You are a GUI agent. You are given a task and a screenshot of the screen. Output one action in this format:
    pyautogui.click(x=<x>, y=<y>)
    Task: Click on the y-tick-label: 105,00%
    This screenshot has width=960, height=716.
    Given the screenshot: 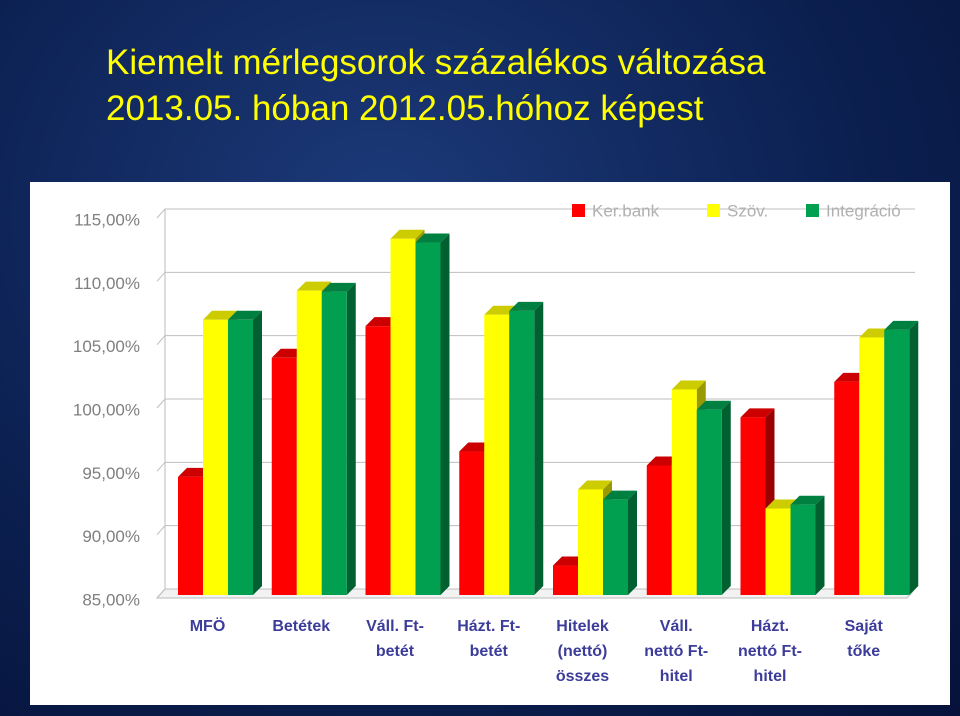 What is the action you would take?
    pyautogui.click(x=106, y=346)
    